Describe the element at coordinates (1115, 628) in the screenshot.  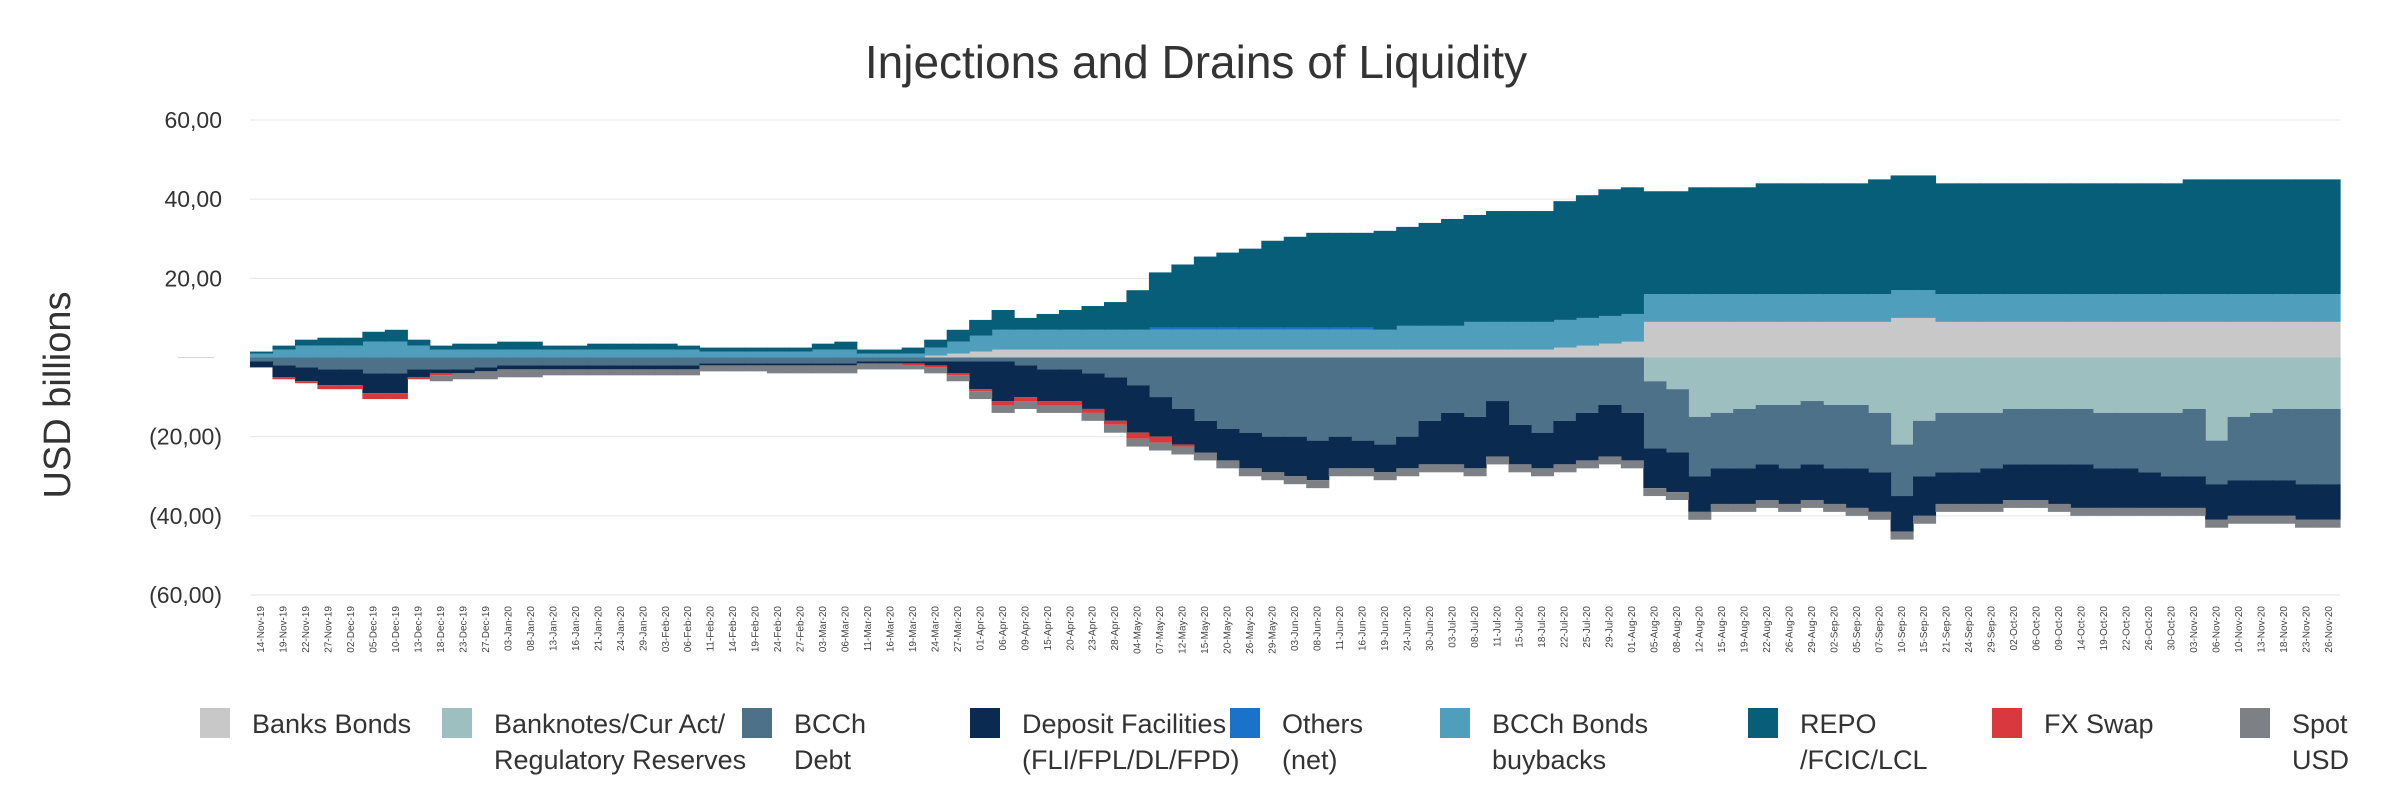
I see `x-tick-label: 28-Apr-20` at that location.